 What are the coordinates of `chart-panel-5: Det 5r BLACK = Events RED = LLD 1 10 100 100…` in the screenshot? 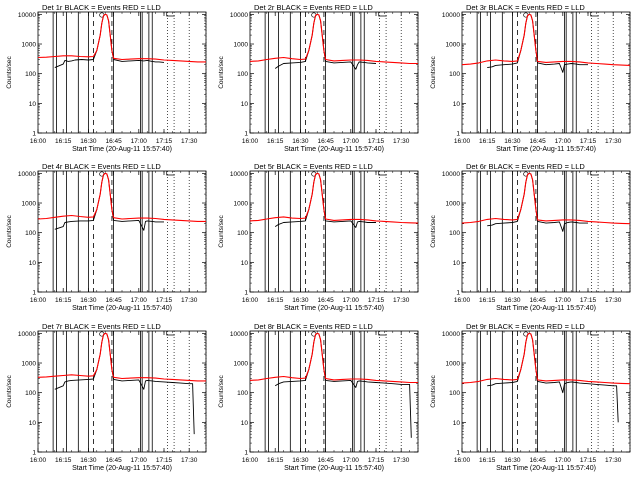 It's located at (318, 237).